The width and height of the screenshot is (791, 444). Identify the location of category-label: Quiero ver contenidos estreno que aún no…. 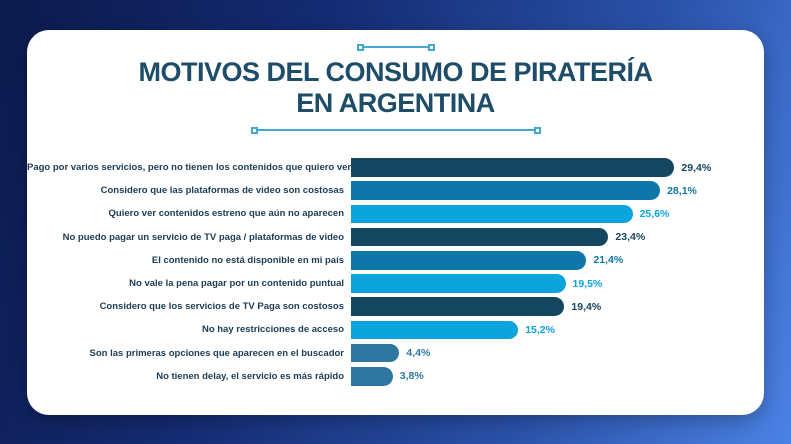
(226, 214).